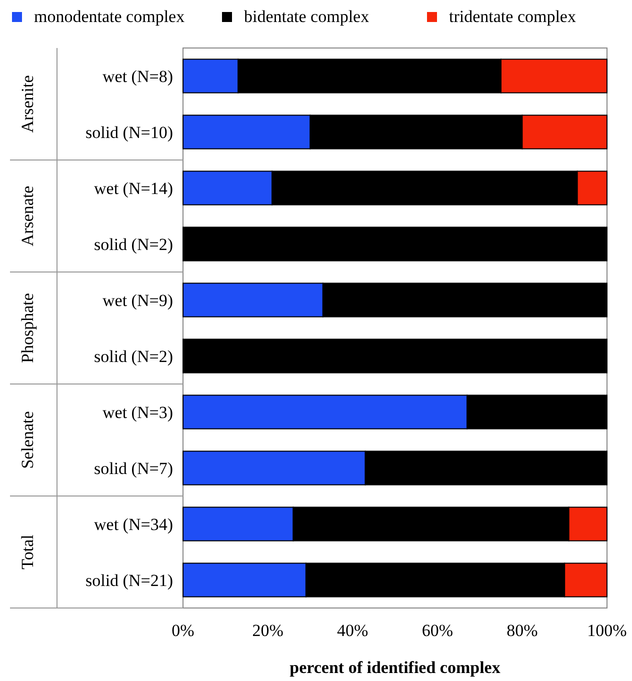 The width and height of the screenshot is (632, 681). I want to click on x-tick-label: 20%, so click(268, 630).